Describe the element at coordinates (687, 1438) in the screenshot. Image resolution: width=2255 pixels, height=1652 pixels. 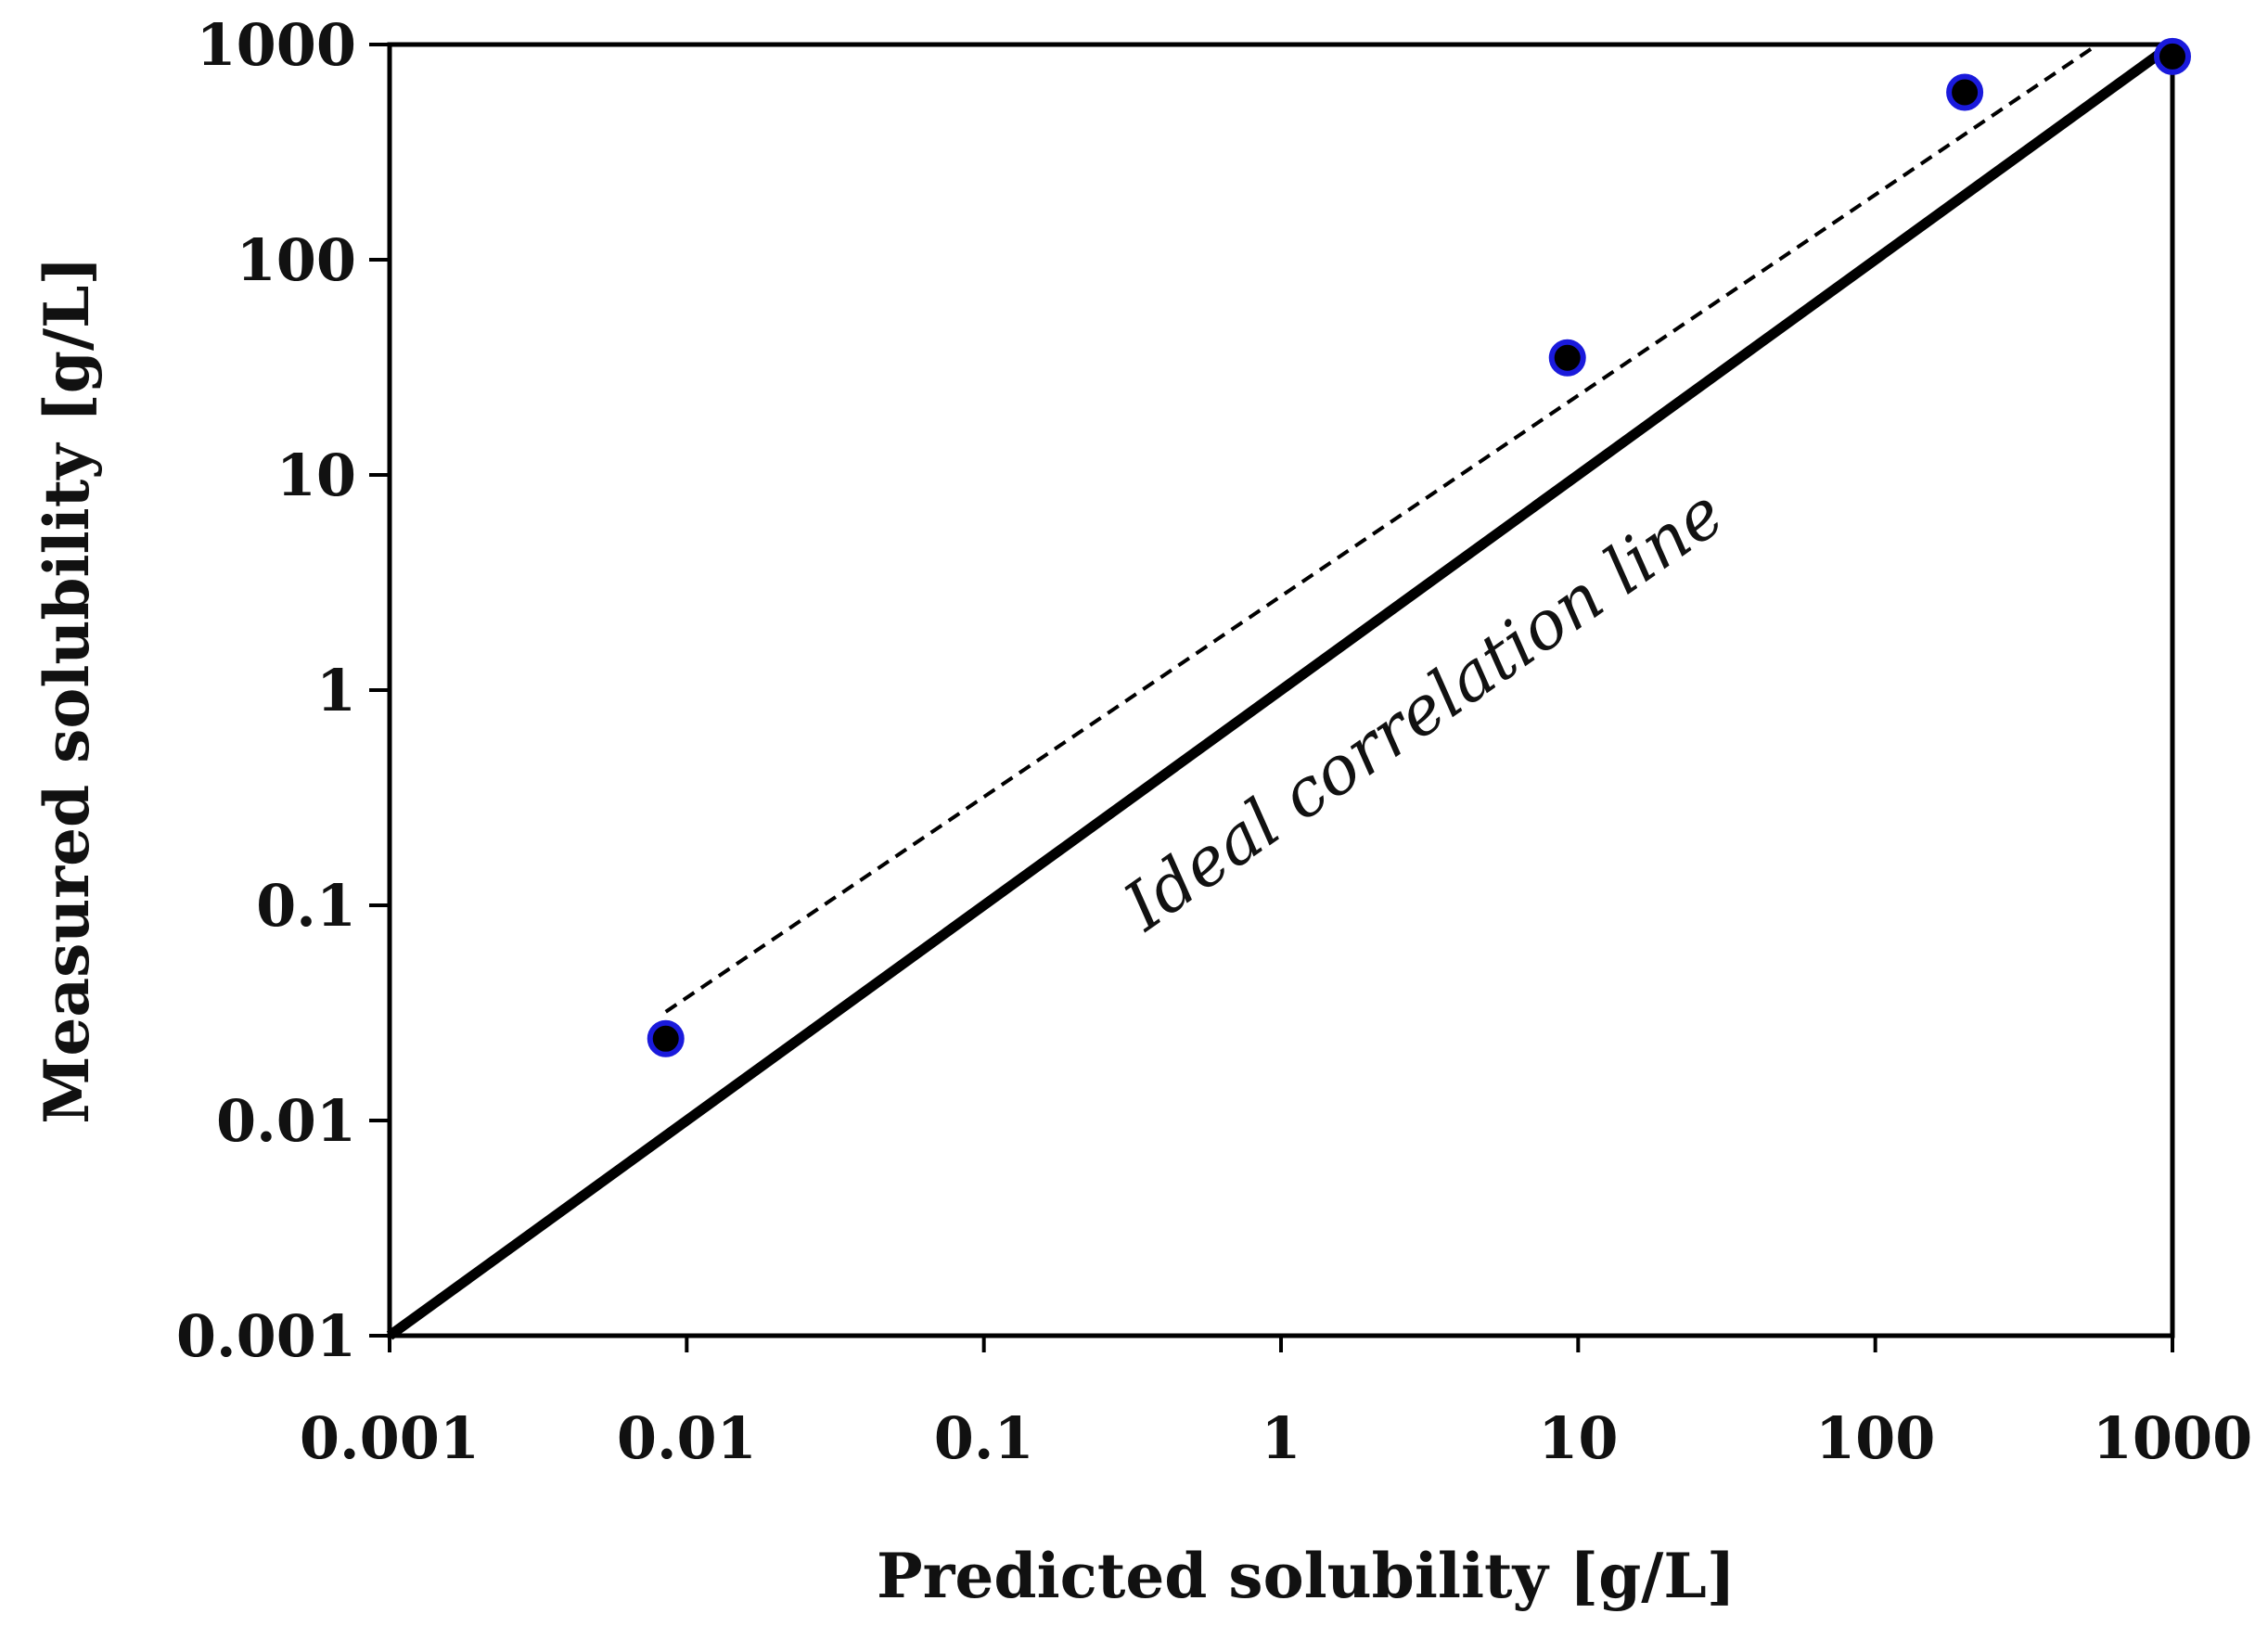
I see `x-tick-label: 0.01` at that location.